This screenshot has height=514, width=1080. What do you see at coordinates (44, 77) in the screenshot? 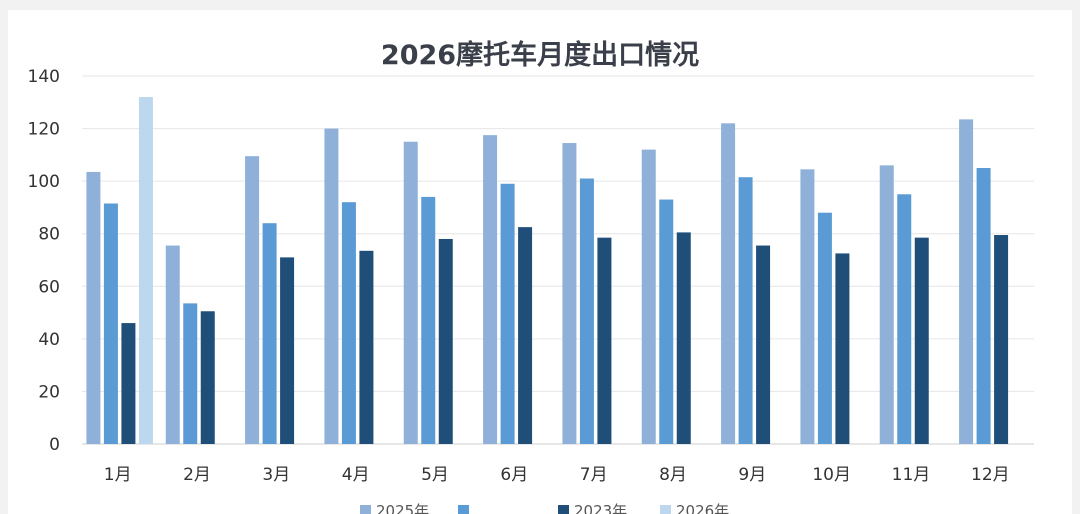
I see `y-tick-label: 140` at bounding box center [44, 77].